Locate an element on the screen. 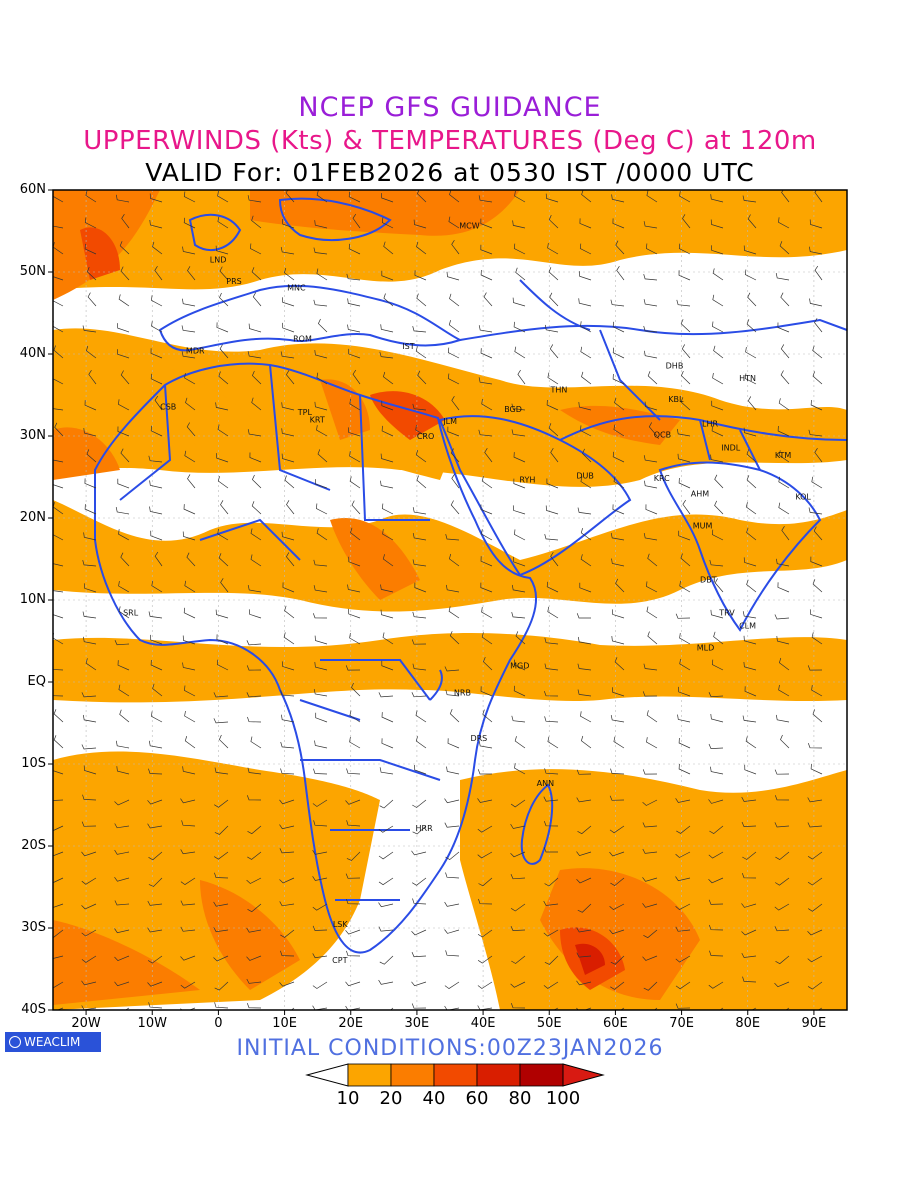  lat-label: 30N is located at coordinates (32, 435).